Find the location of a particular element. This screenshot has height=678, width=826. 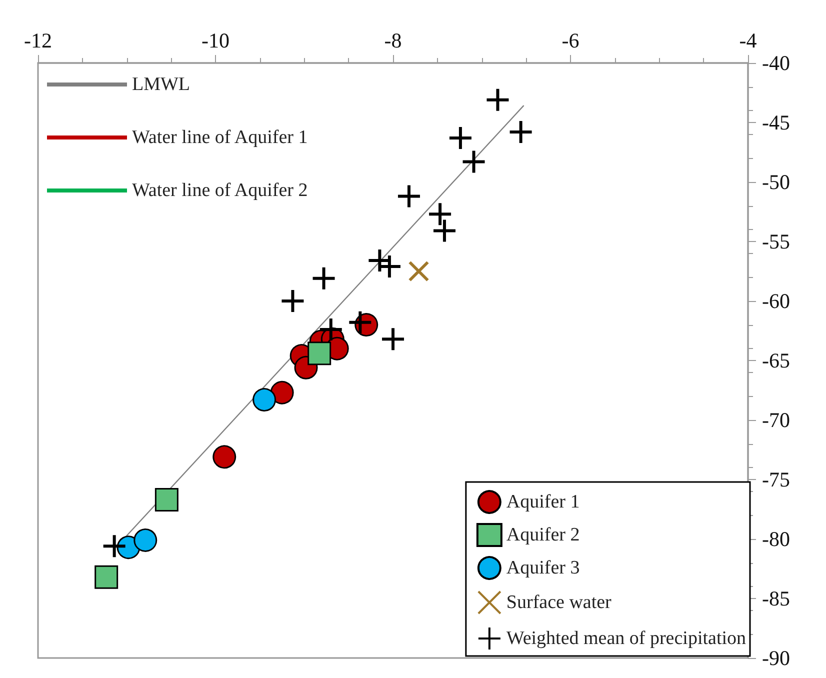

y-tick-label: -60 is located at coordinates (776, 301).